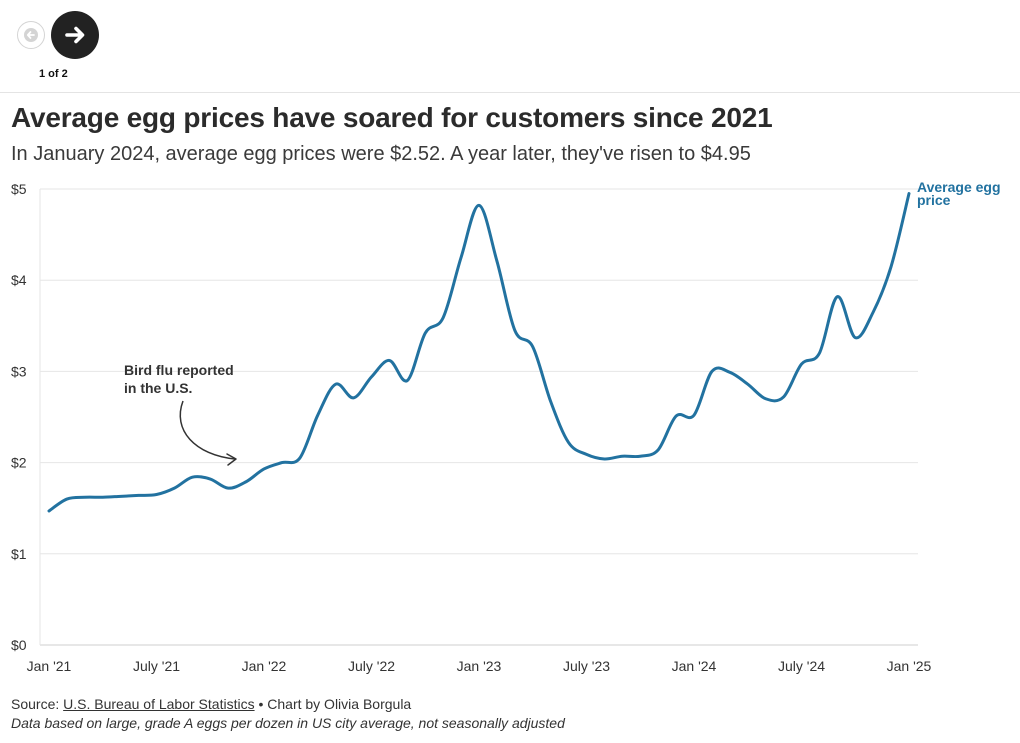  I want to click on annotation-bird-flu: Bird flu reported in the U.S., so click(180, 414).